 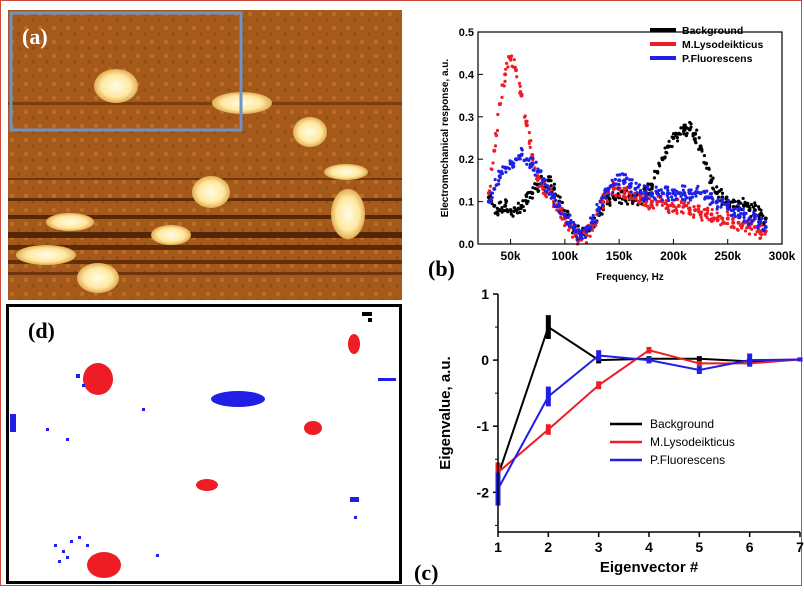 I want to click on spectrum-y-tick-label: 0.0, so click(x=466, y=245).